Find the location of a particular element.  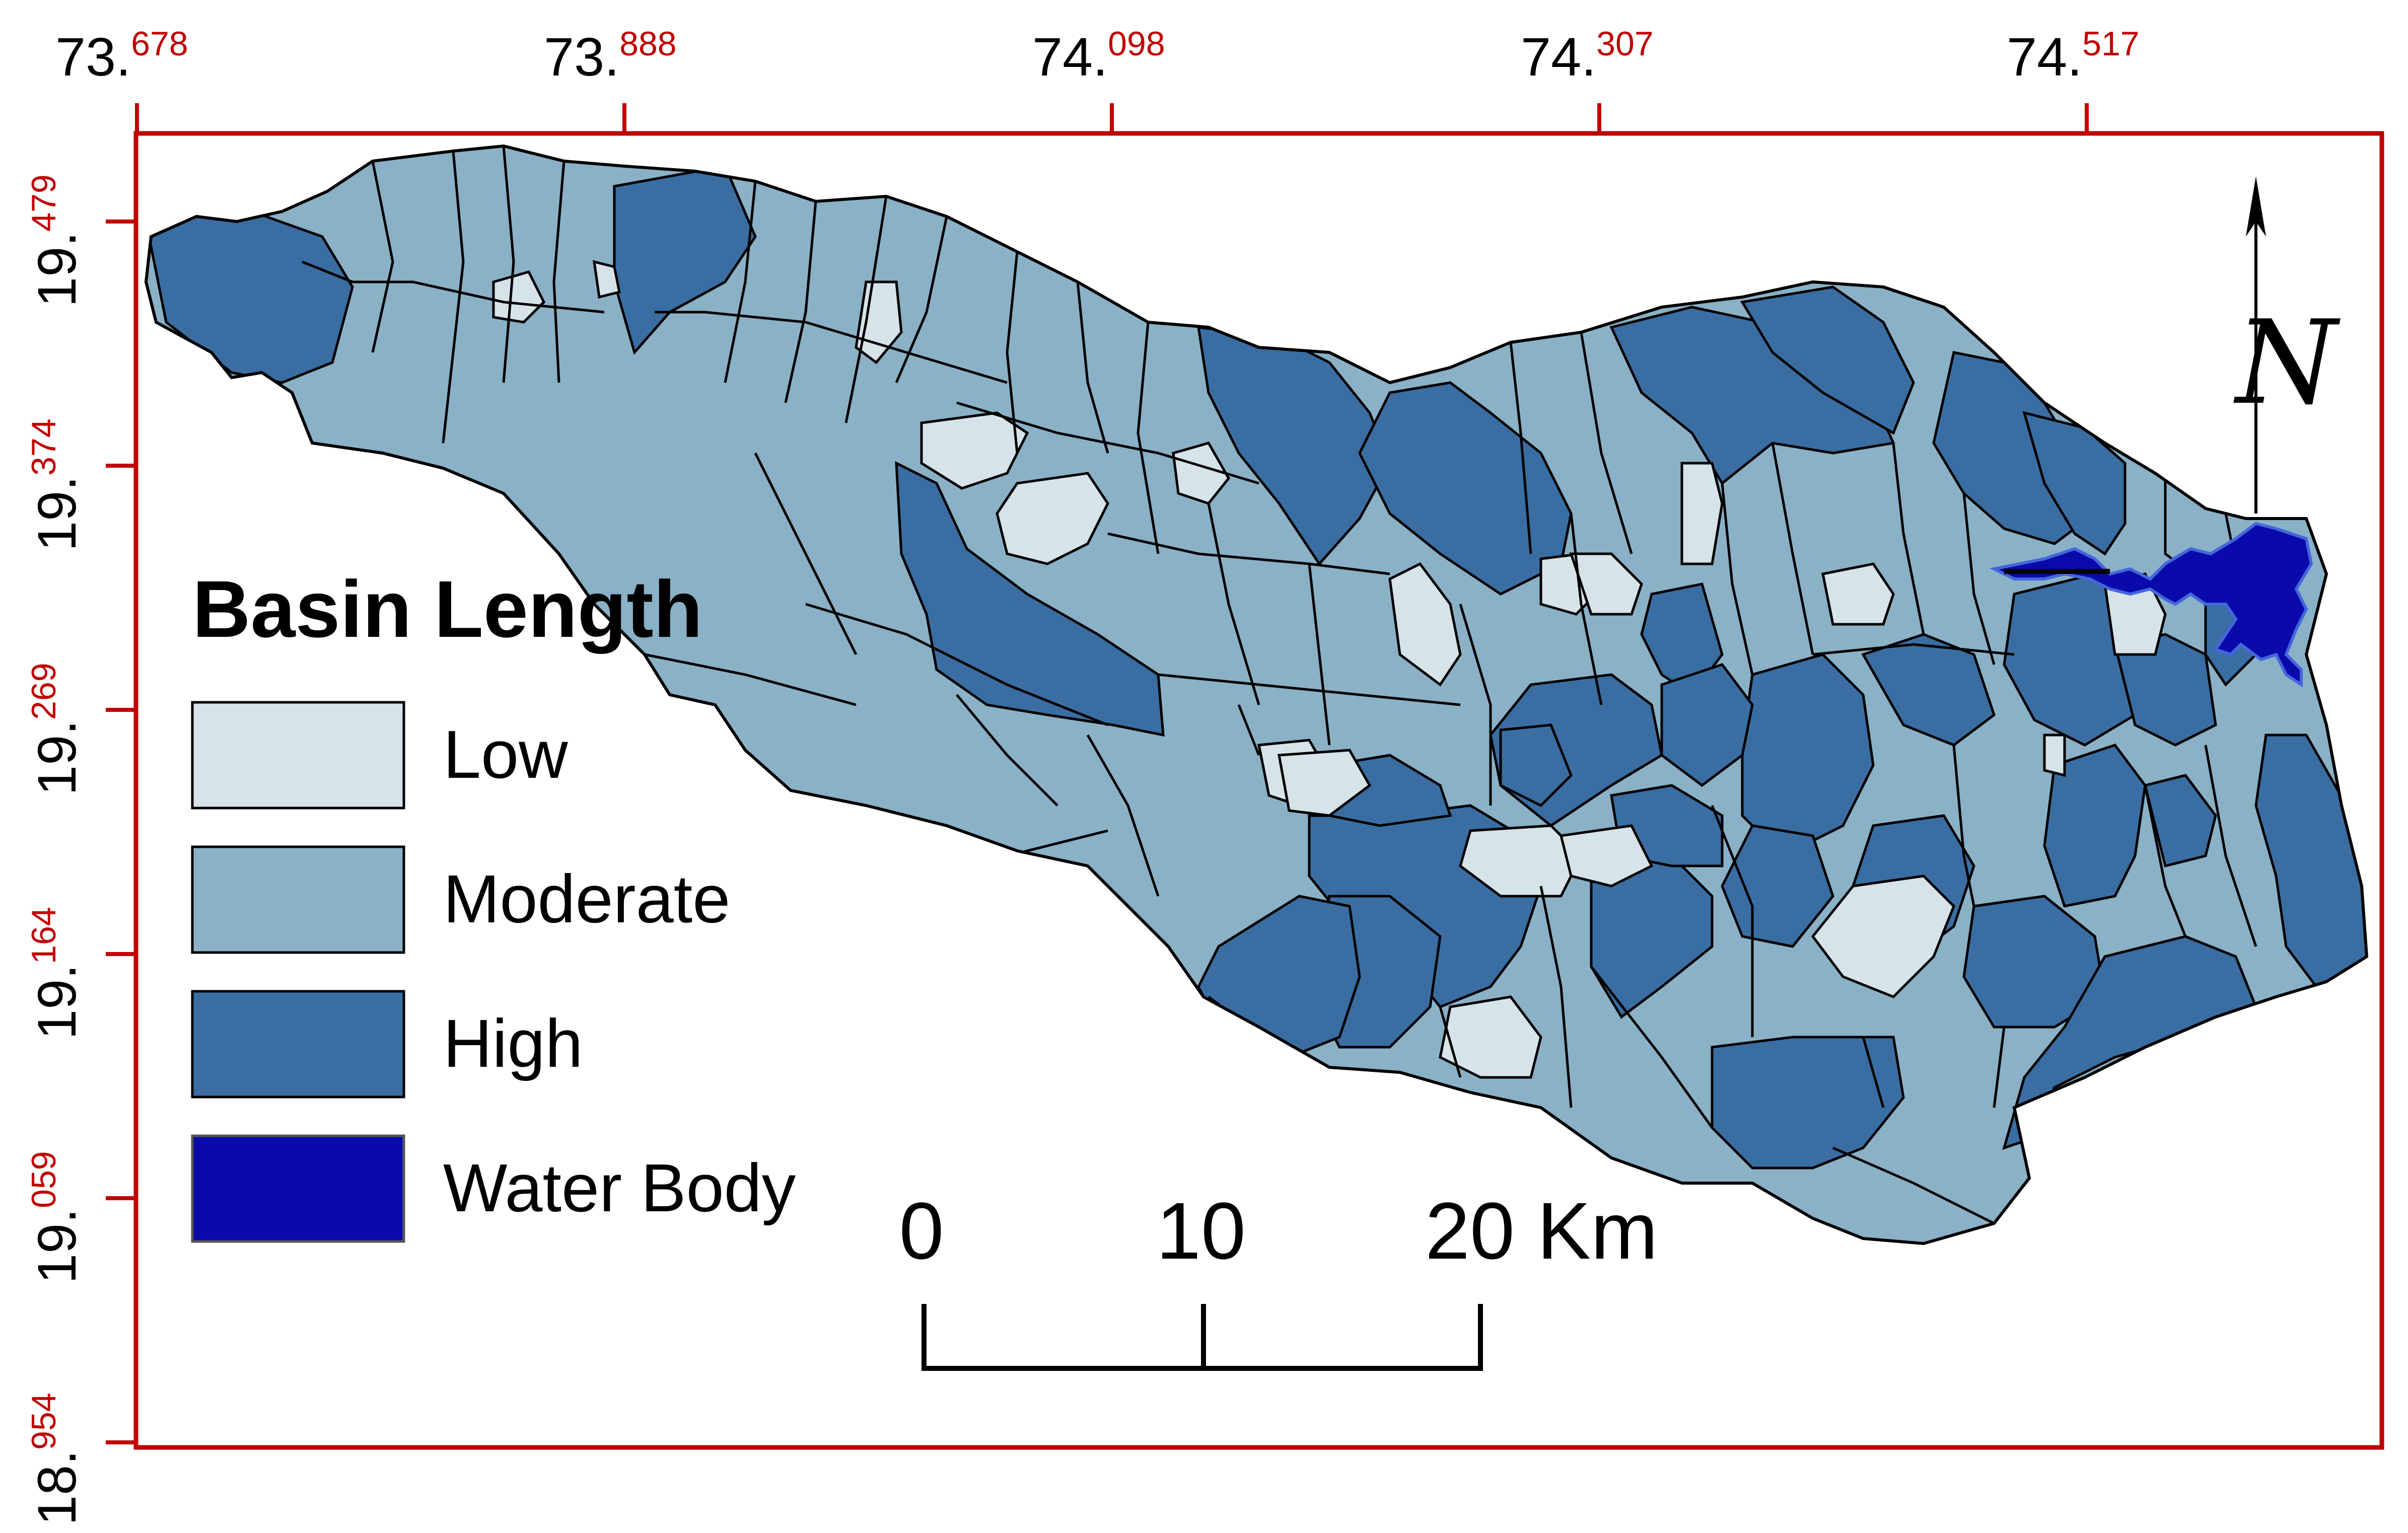

left-tick-label: 18.954 is located at coordinates (56, 1459).